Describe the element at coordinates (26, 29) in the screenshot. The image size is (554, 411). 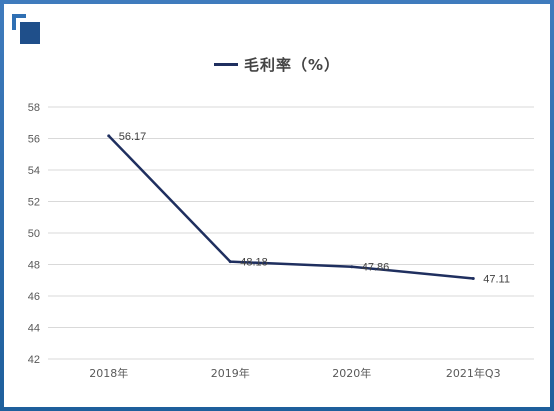
I see `brand-logo-icon` at that location.